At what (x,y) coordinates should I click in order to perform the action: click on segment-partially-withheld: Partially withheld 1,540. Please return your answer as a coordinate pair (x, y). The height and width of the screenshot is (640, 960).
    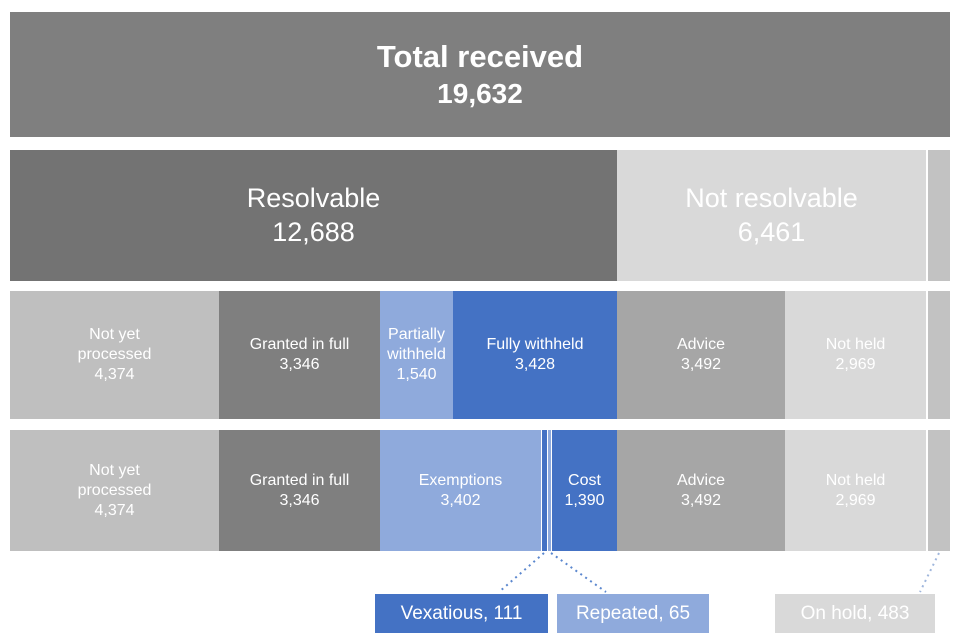
    Looking at the image, I should click on (416, 355).